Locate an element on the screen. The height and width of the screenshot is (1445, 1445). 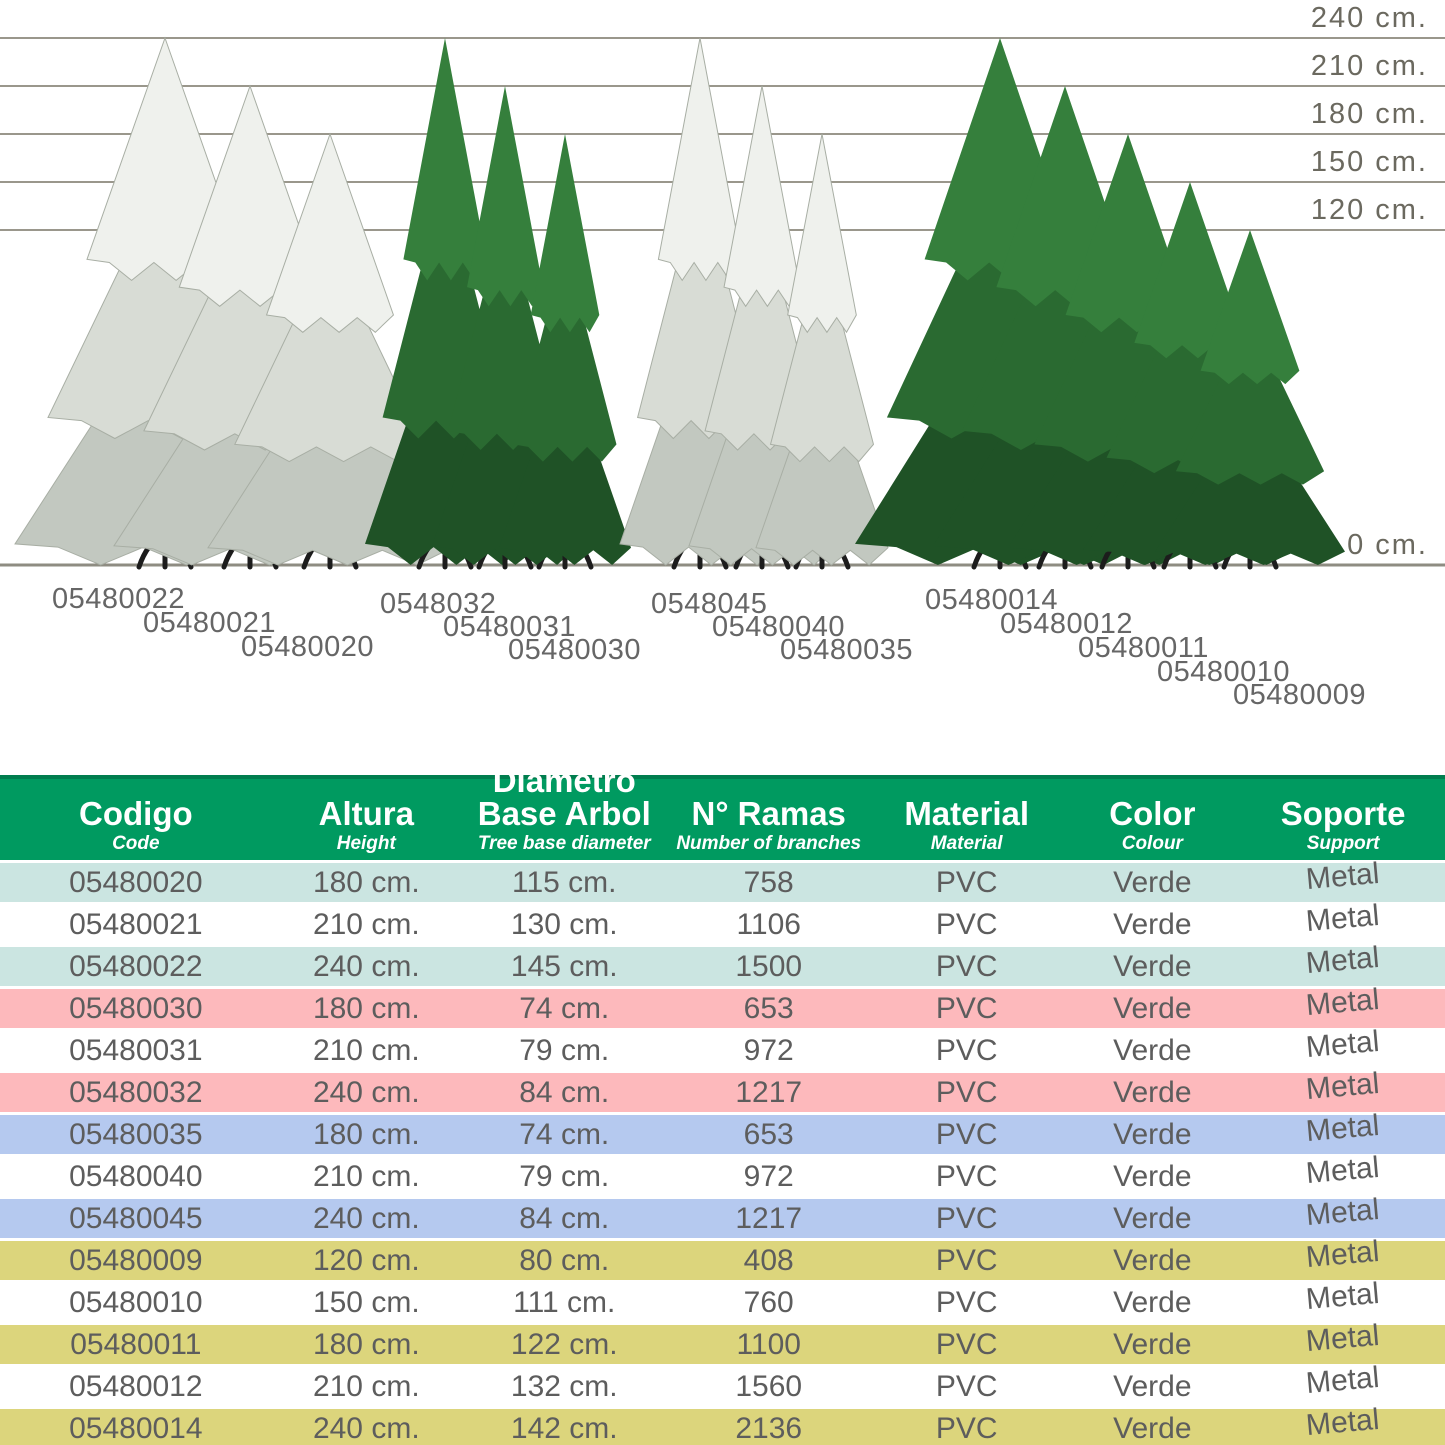
table-row: 05480031 210 cm. 79 cm. 972 PVC Verde Metal is located at coordinates (722, 1048).